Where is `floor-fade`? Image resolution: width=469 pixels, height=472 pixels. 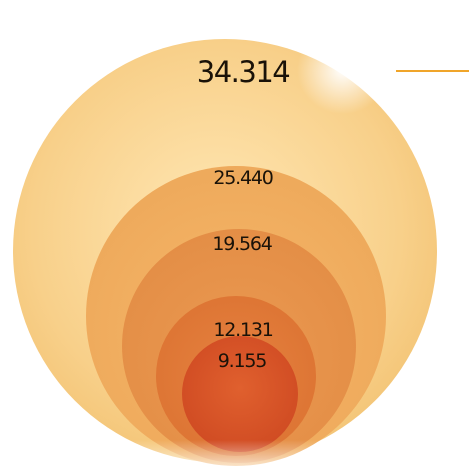
floor-fade is located at coordinates (234, 456).